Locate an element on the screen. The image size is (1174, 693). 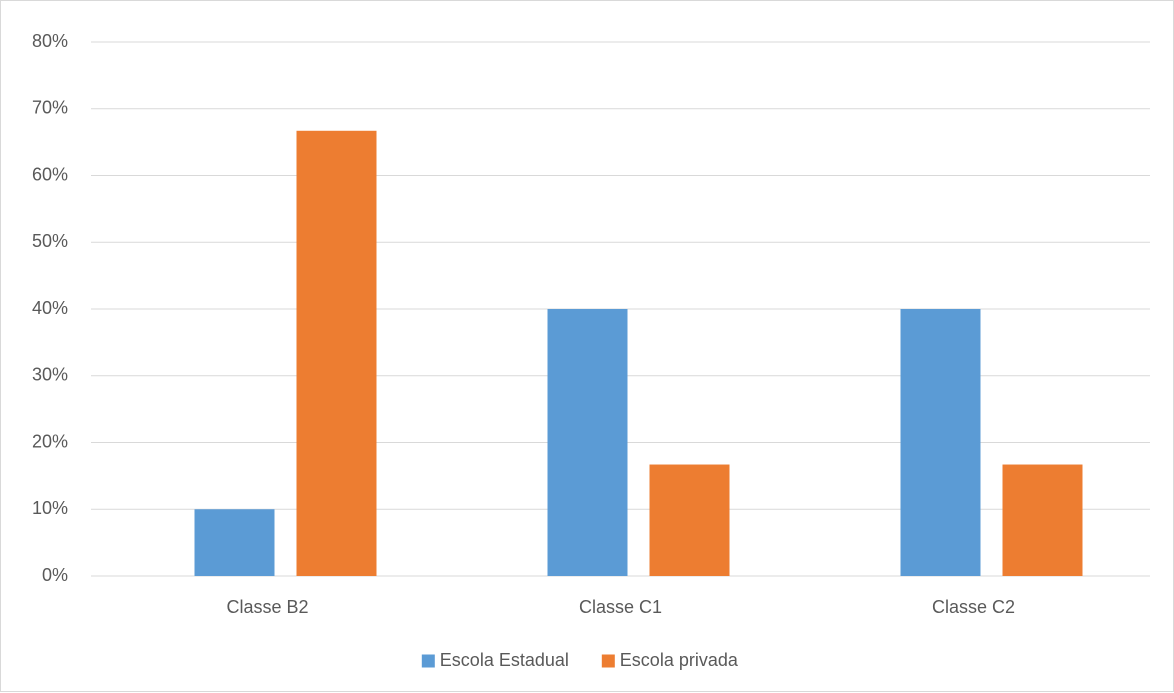
x-tick-label: Classe B2 is located at coordinates (267, 607).